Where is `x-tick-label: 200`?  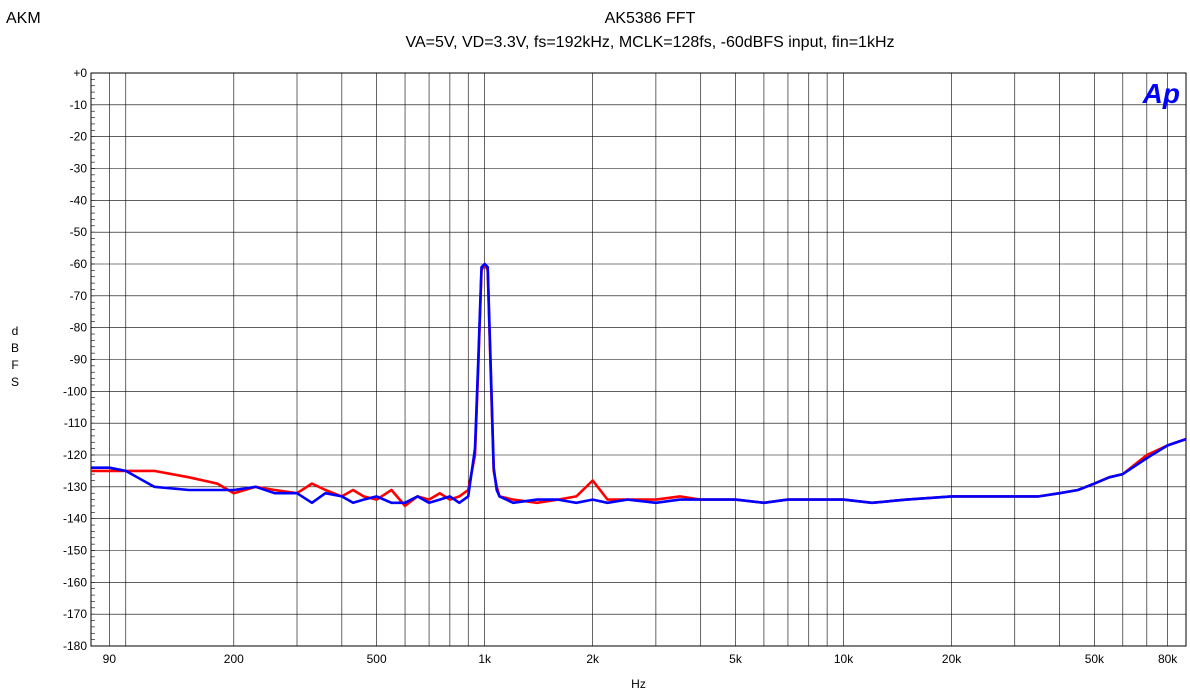
x-tick-label: 200 is located at coordinates (234, 659).